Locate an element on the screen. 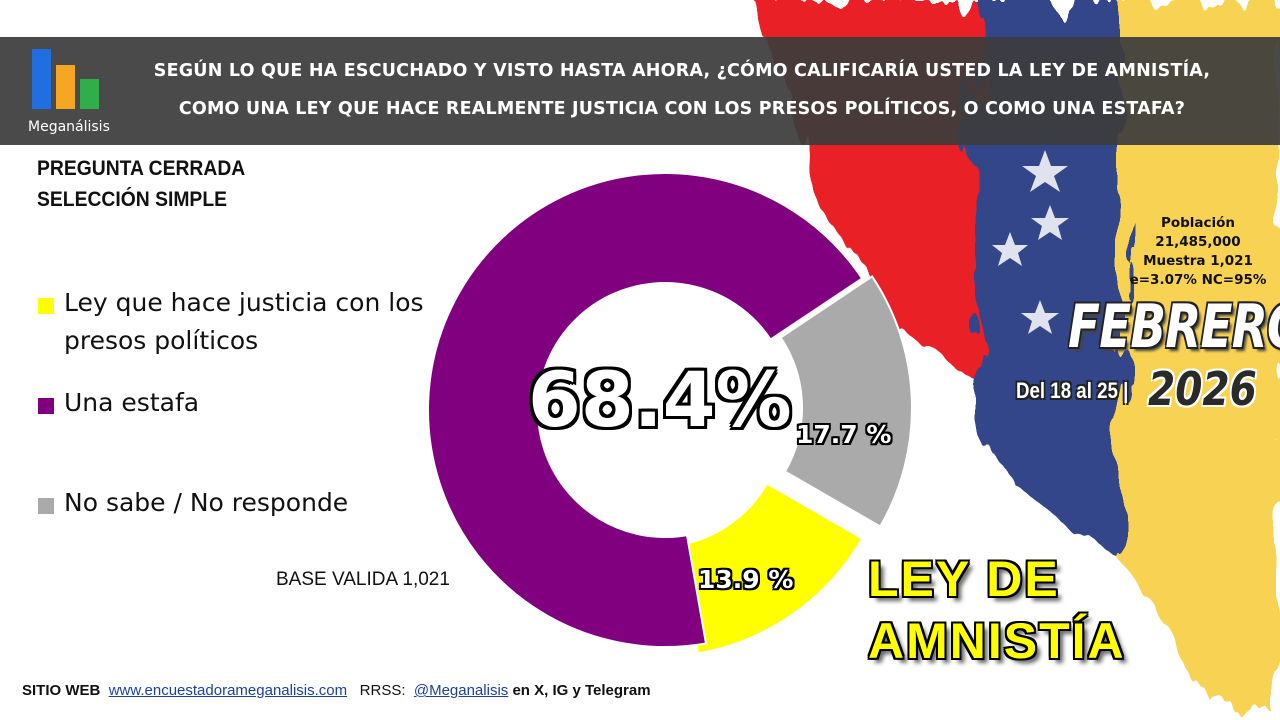  legend-label-estafa: Una estafa is located at coordinates (132, 402).